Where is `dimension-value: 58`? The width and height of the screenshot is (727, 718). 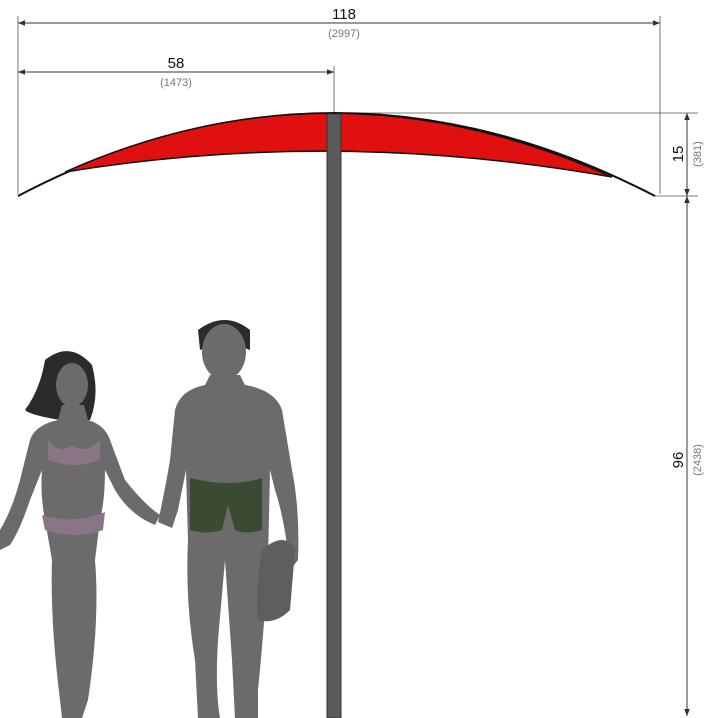
dimension-value: 58 is located at coordinates (176, 63).